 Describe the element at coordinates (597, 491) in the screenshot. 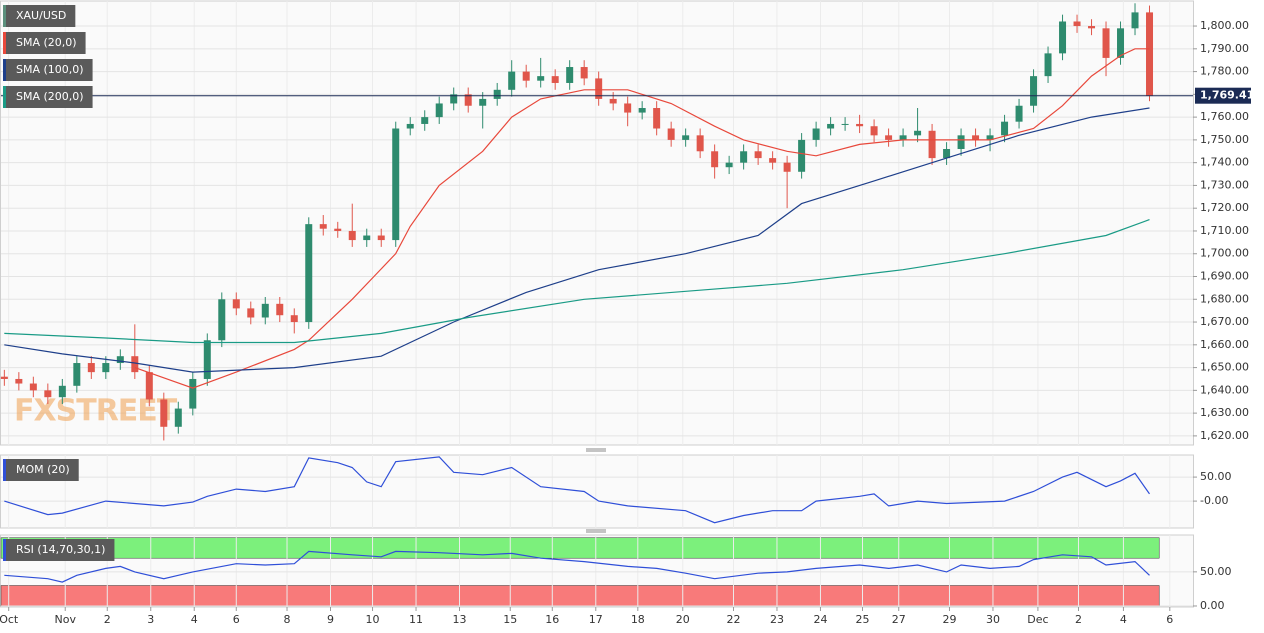

I see `panel` at that location.